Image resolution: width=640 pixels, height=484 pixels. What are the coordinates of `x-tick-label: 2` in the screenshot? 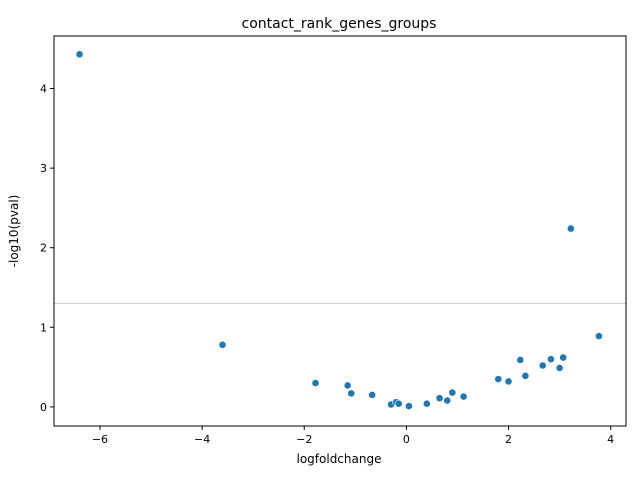 It's located at (508, 439).